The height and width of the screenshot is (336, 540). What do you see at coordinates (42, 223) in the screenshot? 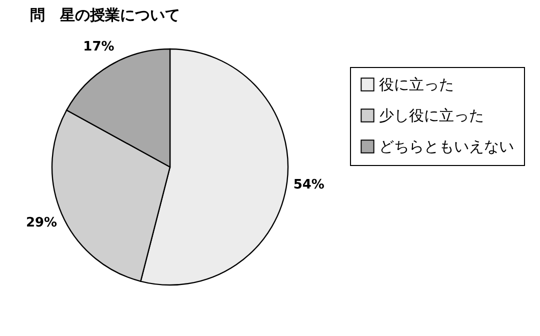
I see `data-label: 29%` at bounding box center [42, 223].